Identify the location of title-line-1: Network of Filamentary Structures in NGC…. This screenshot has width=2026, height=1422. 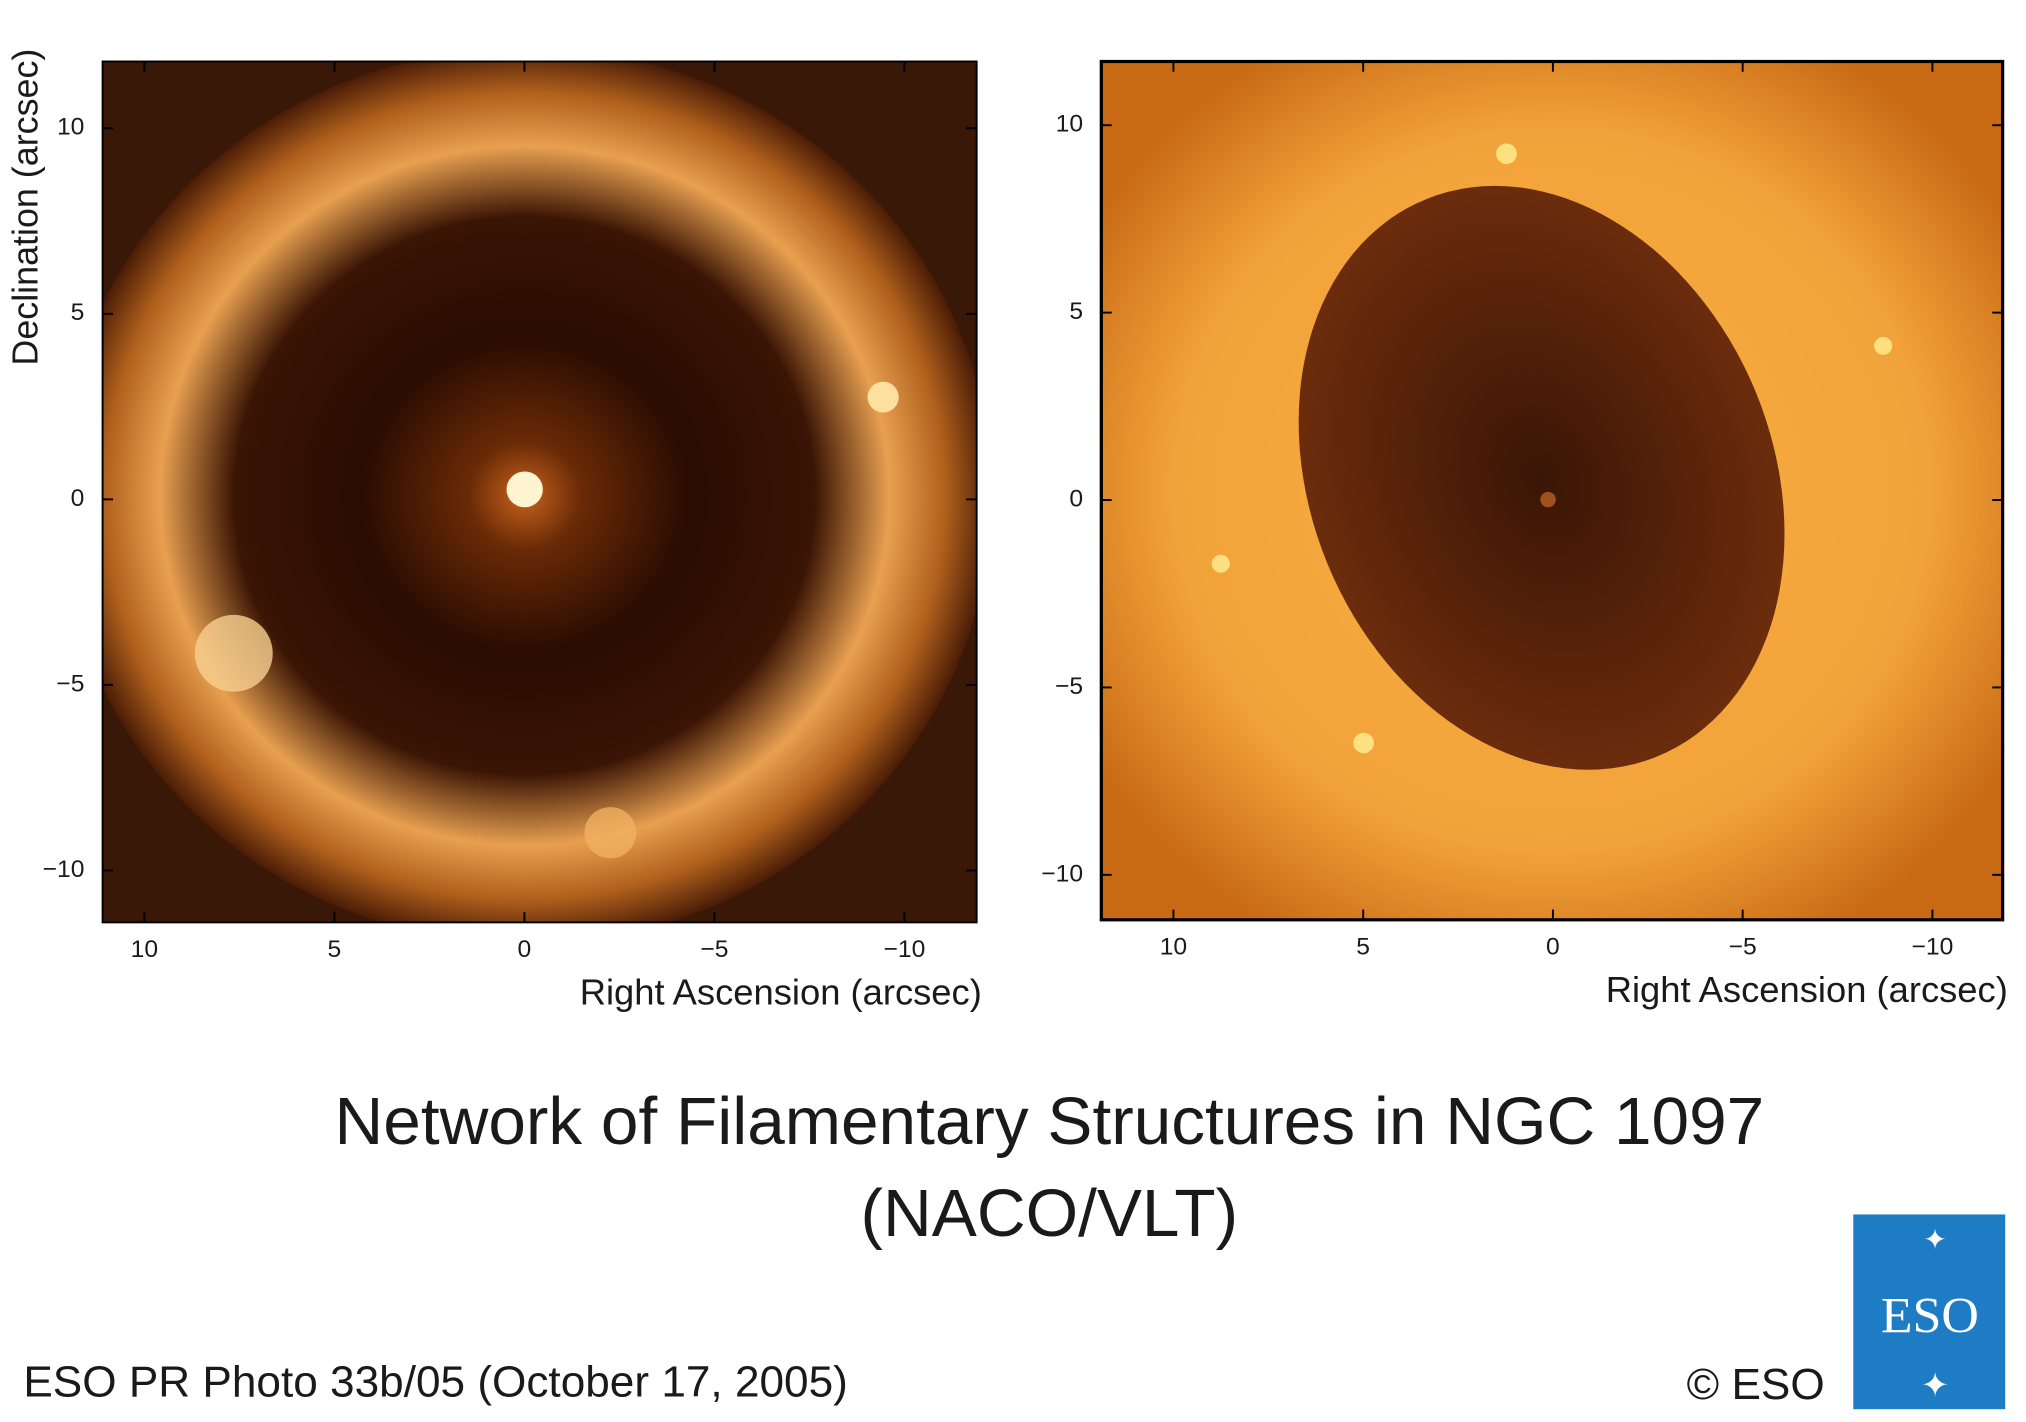
(1050, 1121).